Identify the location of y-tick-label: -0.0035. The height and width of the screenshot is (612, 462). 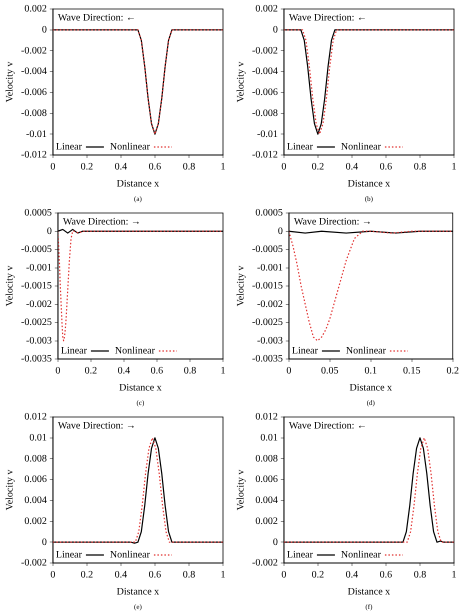
(267, 359).